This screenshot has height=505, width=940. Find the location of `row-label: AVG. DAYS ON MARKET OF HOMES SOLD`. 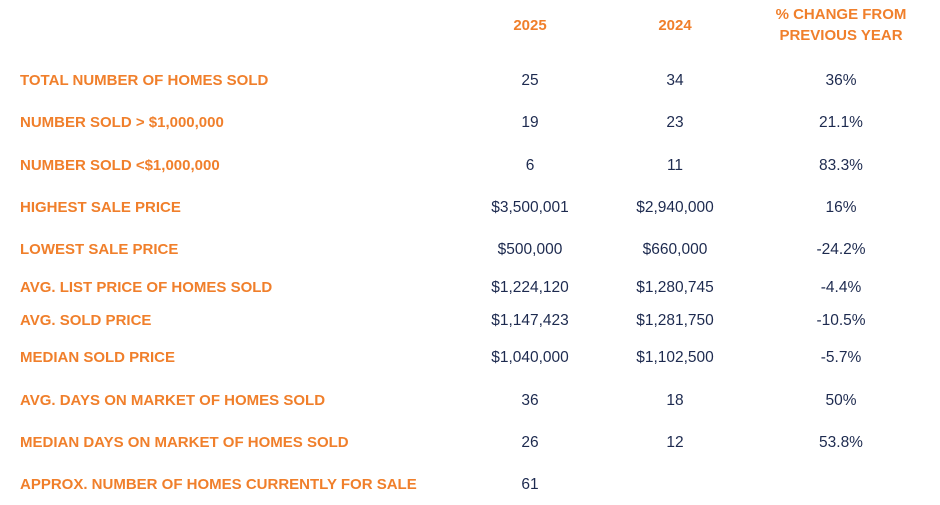

row-label: AVG. DAYS ON MARKET OF HOMES SOLD is located at coordinates (173, 400).